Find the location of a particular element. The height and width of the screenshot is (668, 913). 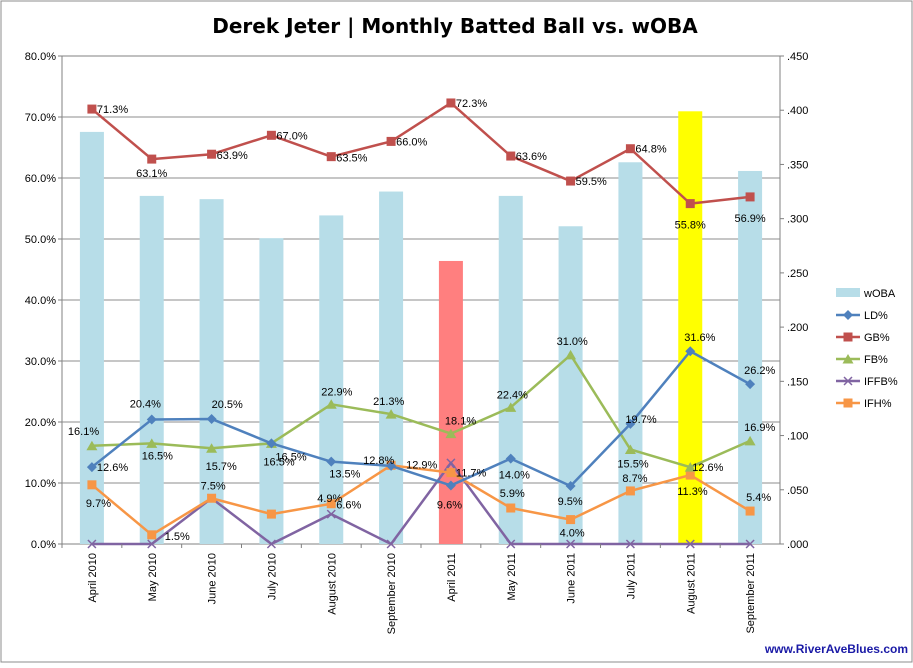

left-tick-label: 70.0% is located at coordinates (40, 118).